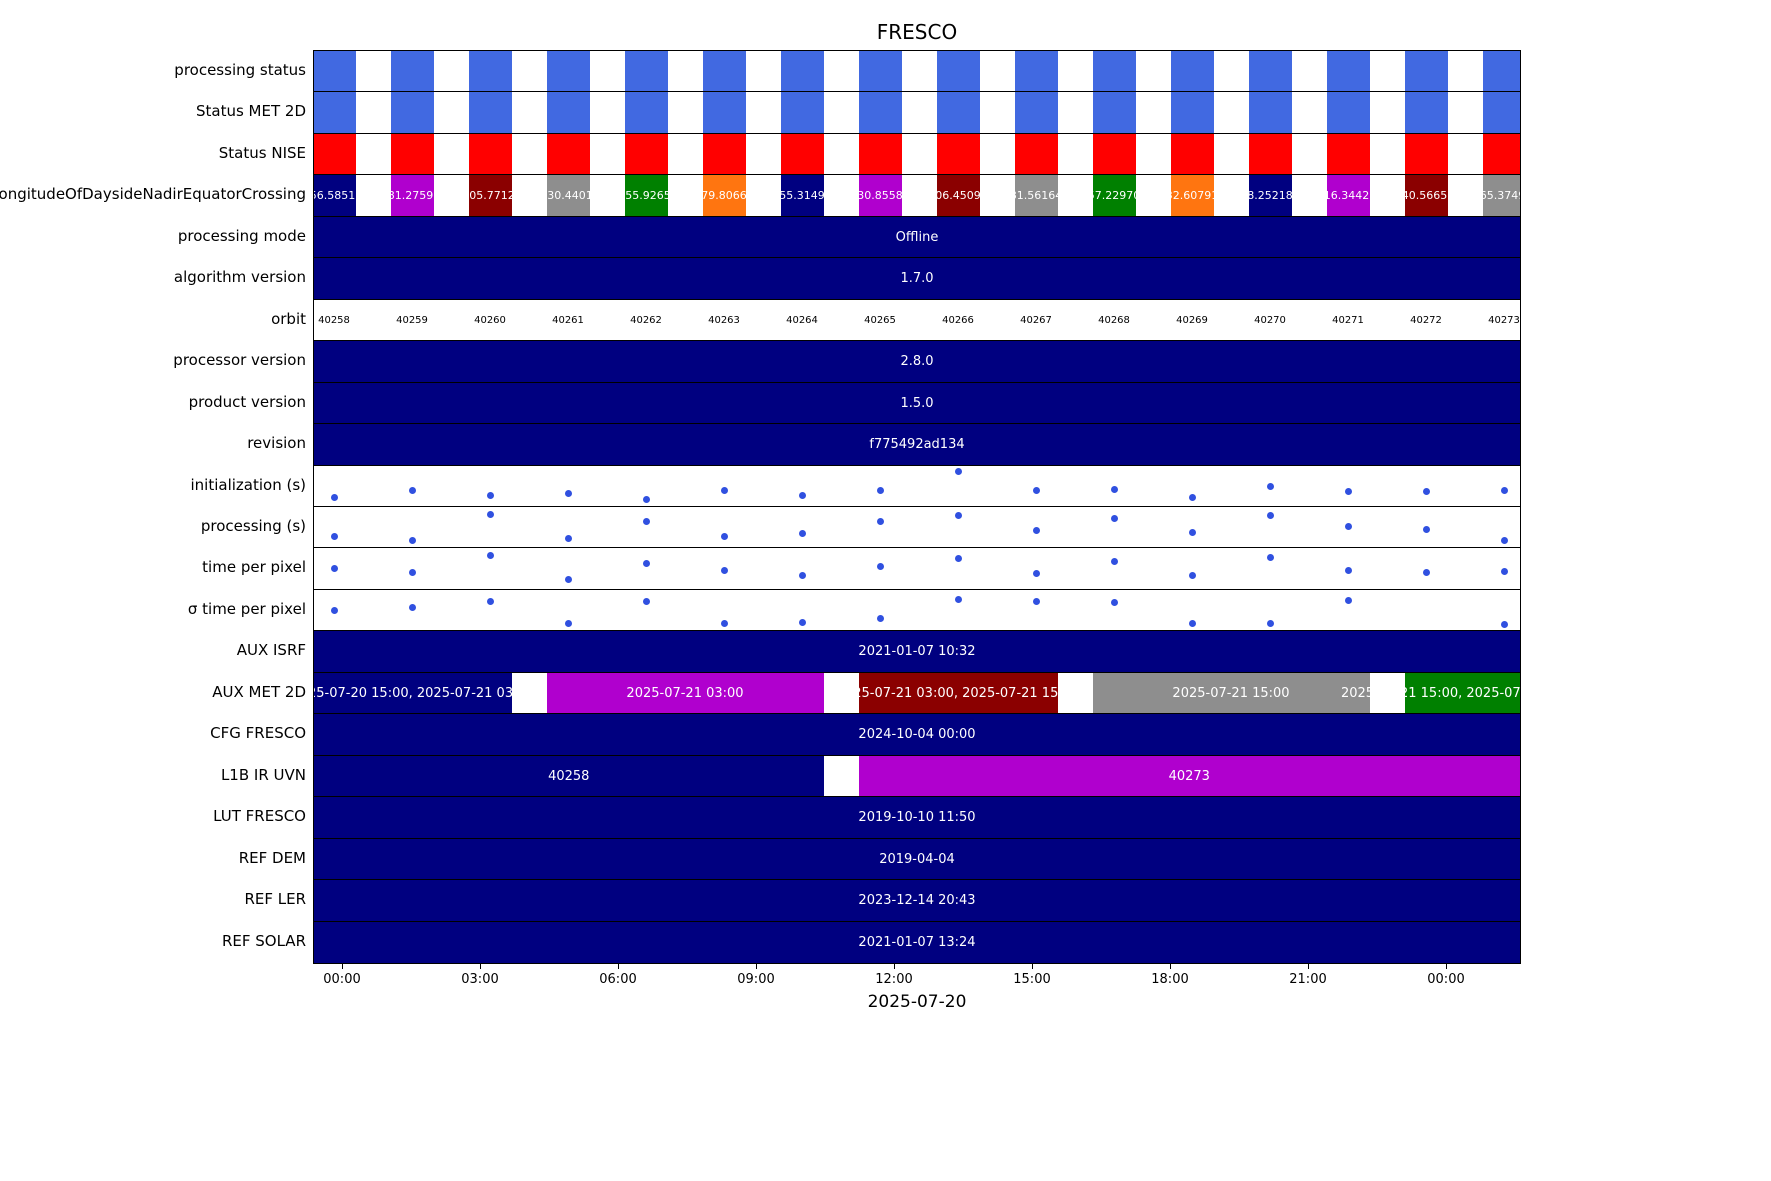  What do you see at coordinates (917, 942) in the screenshot?
I see `value-bar-text: 2021-01-07 13:24` at bounding box center [917, 942].